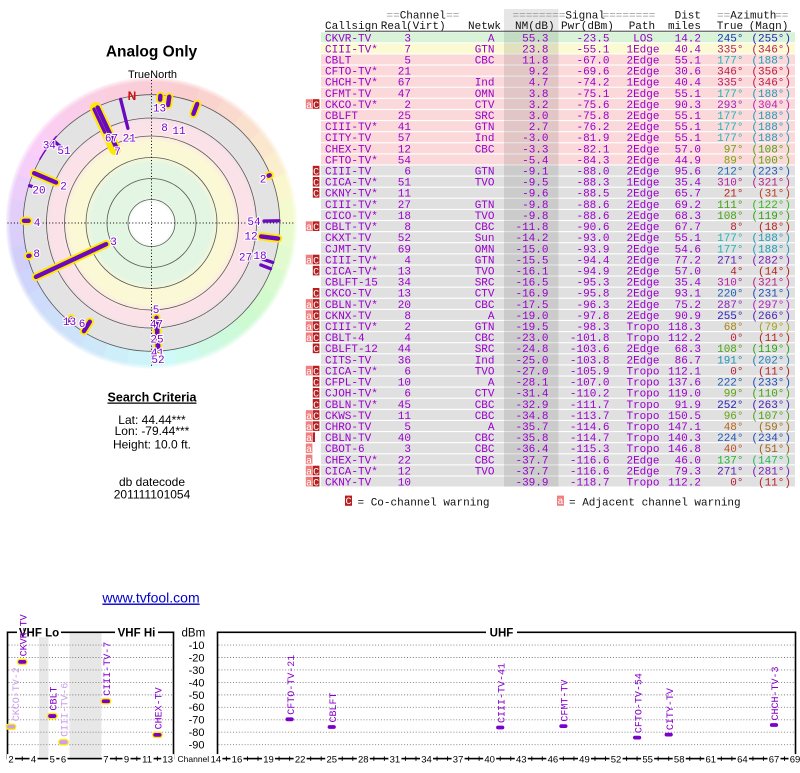 Image resolution: width=800 pixels, height=773 pixels. I want to click on svg-text: (11°), so click(774, 484).